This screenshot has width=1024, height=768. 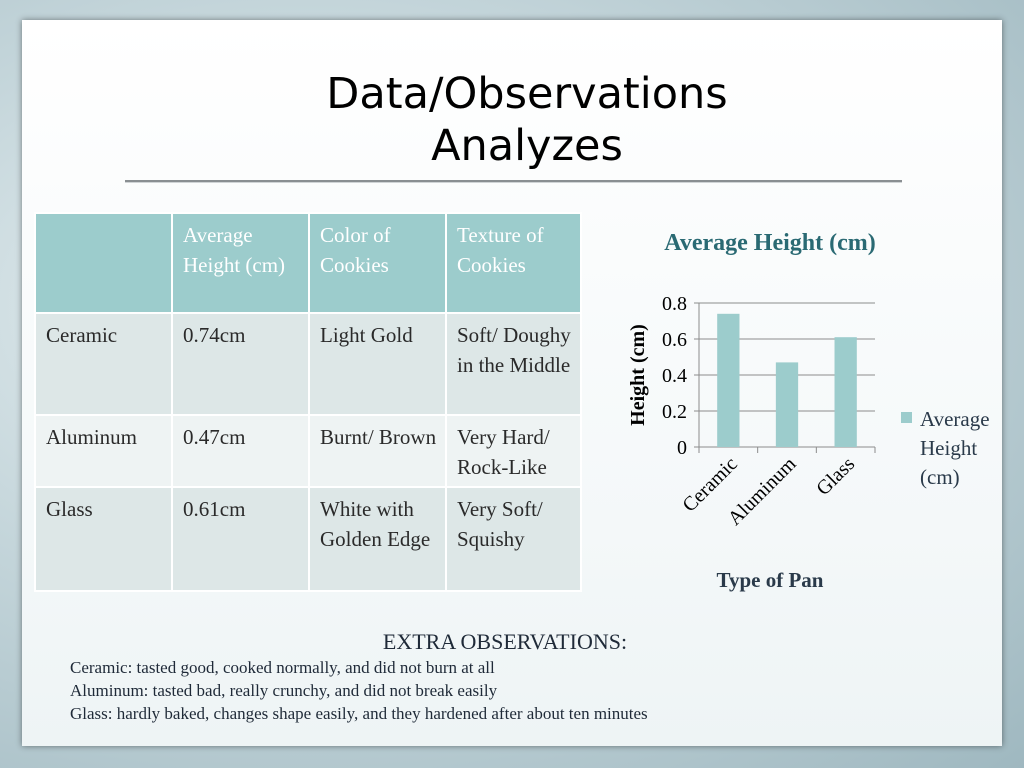 I want to click on table-header-cell: Average Height (cm), so click(x=240, y=263).